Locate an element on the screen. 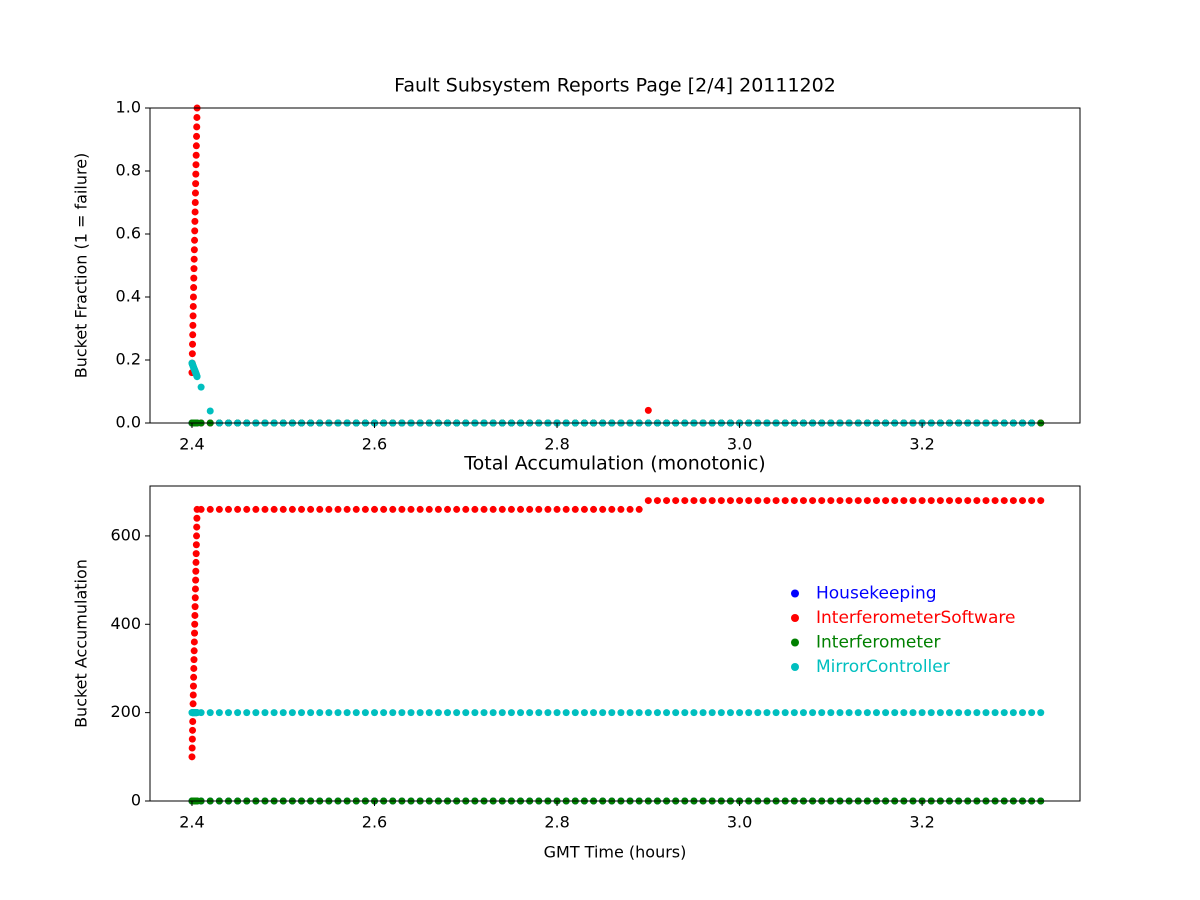 Image resolution: width=1200 pixels, height=900 pixels. y-tick-label: 400 is located at coordinates (125, 623).